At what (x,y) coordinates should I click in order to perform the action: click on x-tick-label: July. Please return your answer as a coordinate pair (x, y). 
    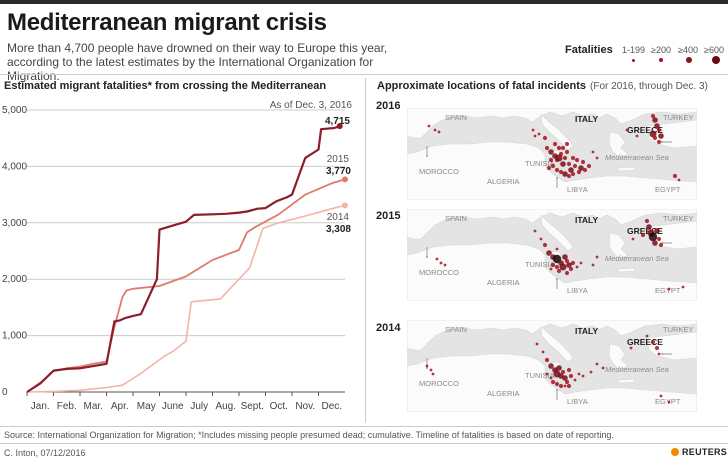
    Looking at the image, I should click on (199, 406).